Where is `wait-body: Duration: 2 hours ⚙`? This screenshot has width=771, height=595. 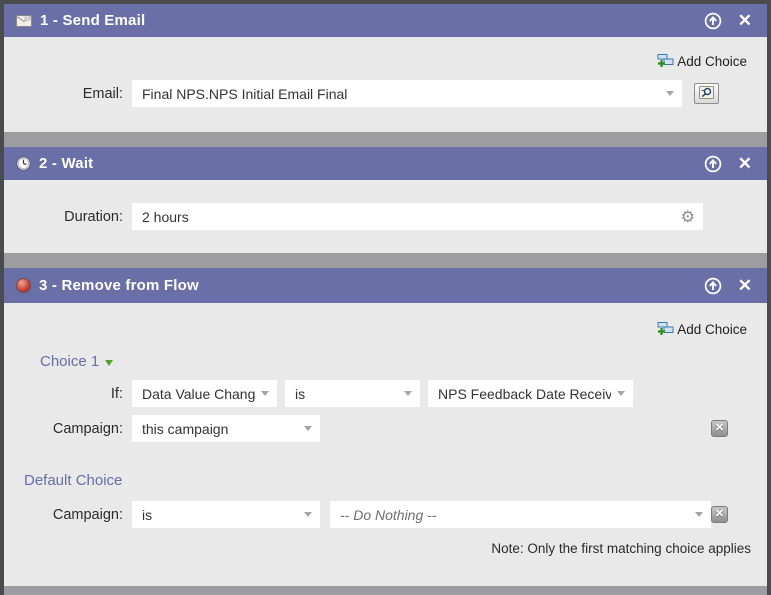 wait-body: Duration: 2 hours ⚙ is located at coordinates (385, 216).